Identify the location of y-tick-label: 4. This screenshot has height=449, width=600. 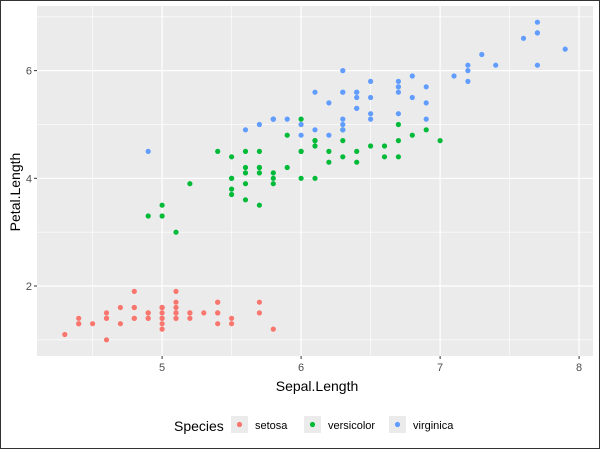
(29, 179).